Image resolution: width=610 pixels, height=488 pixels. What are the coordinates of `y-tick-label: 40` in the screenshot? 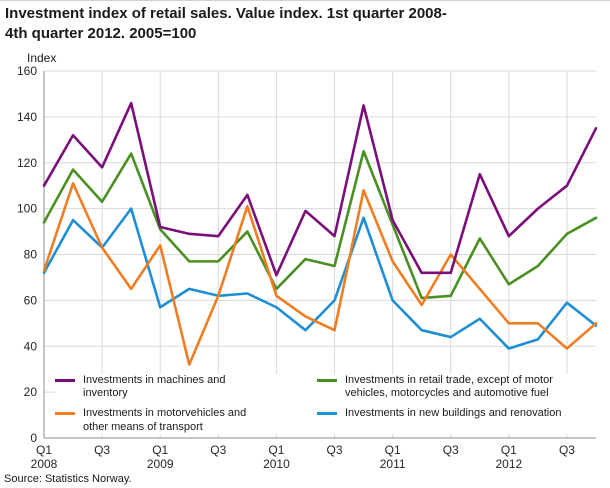 It's located at (31, 346).